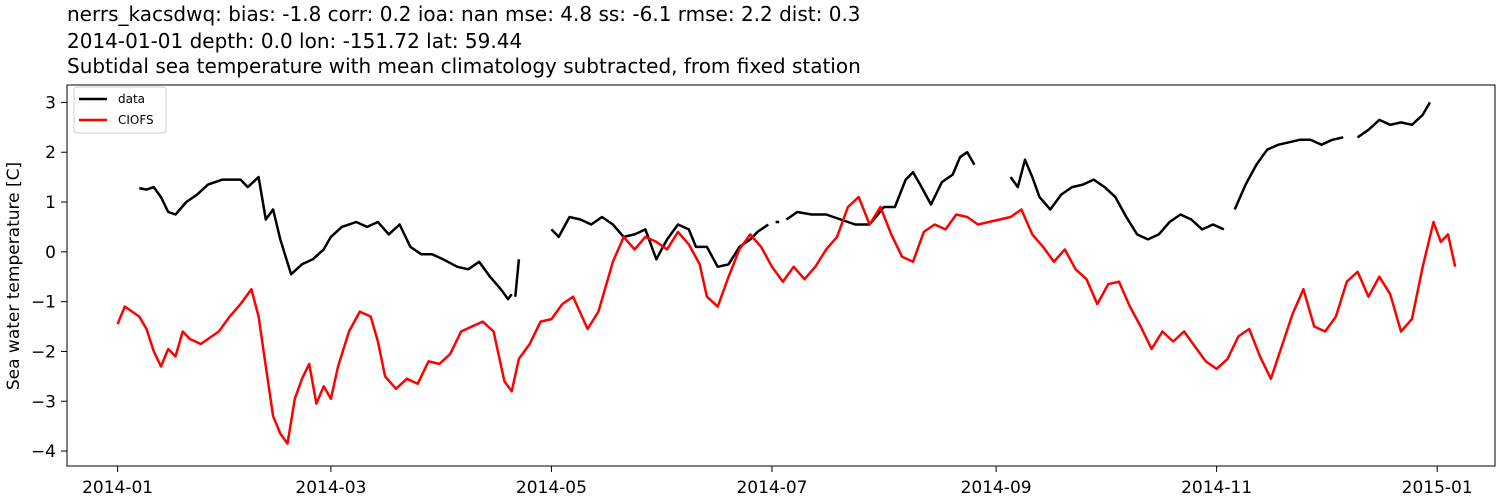 Image resolution: width=1500 pixels, height=500 pixels. What do you see at coordinates (136, 120) in the screenshot?
I see `legend-label-ciofs: CIOFS` at bounding box center [136, 120].